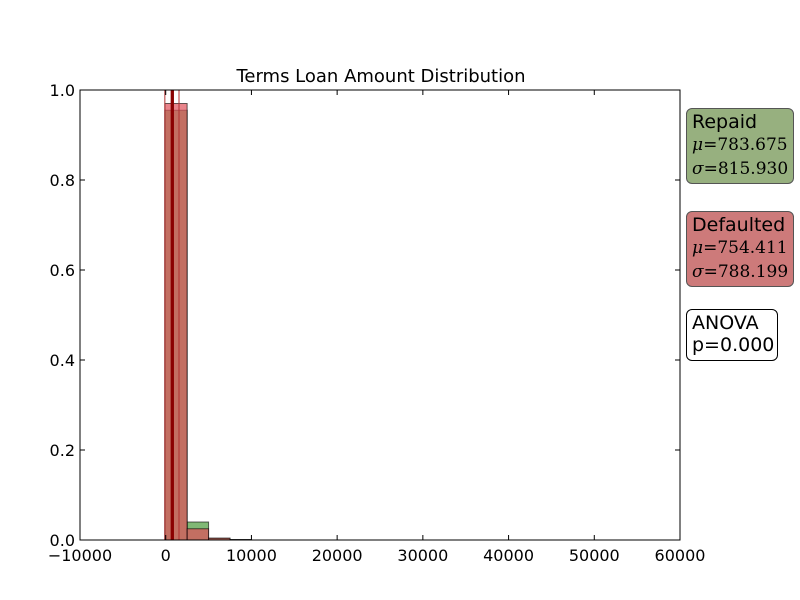 This screenshot has width=800, height=600. I want to click on y-tick-label: 0.2, so click(62, 450).